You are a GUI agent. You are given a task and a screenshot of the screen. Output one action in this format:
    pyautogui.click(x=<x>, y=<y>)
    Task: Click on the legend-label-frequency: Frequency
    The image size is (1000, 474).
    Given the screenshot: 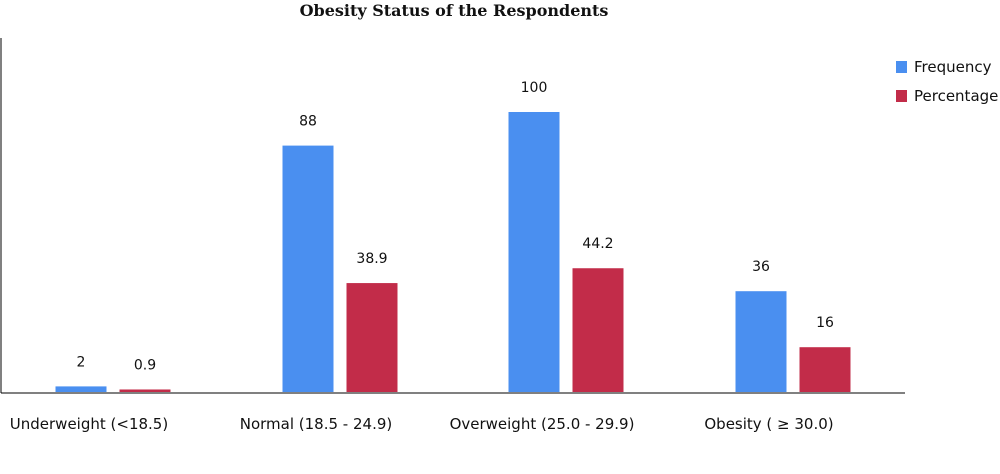 What is the action you would take?
    pyautogui.click(x=953, y=67)
    